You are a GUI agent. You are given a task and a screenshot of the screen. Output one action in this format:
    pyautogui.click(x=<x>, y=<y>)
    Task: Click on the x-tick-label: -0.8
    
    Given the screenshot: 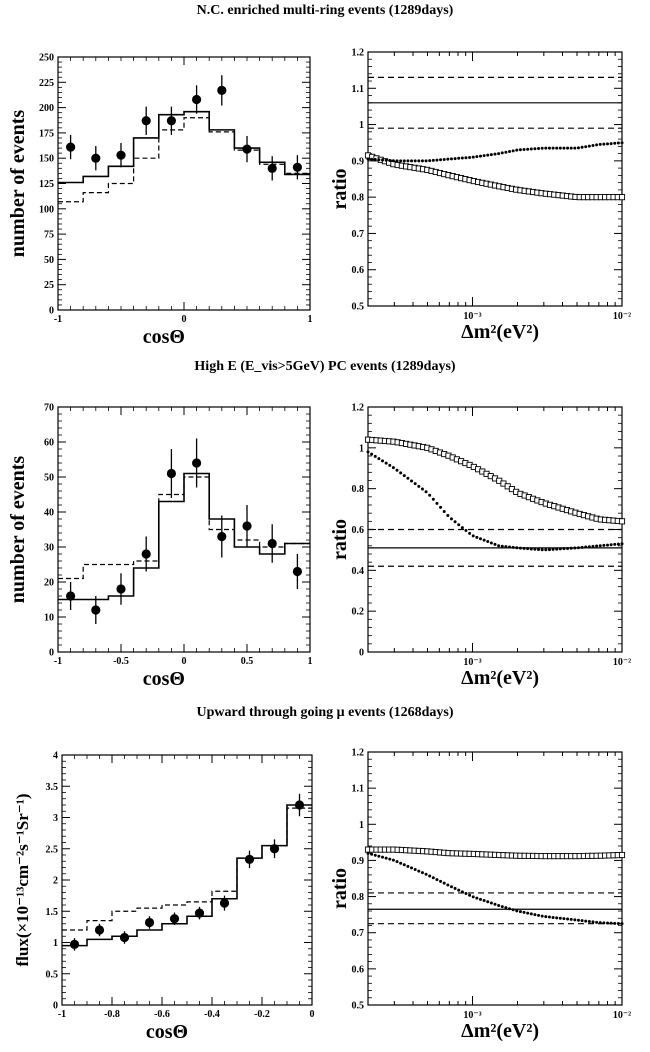 What is the action you would take?
    pyautogui.click(x=112, y=1014)
    